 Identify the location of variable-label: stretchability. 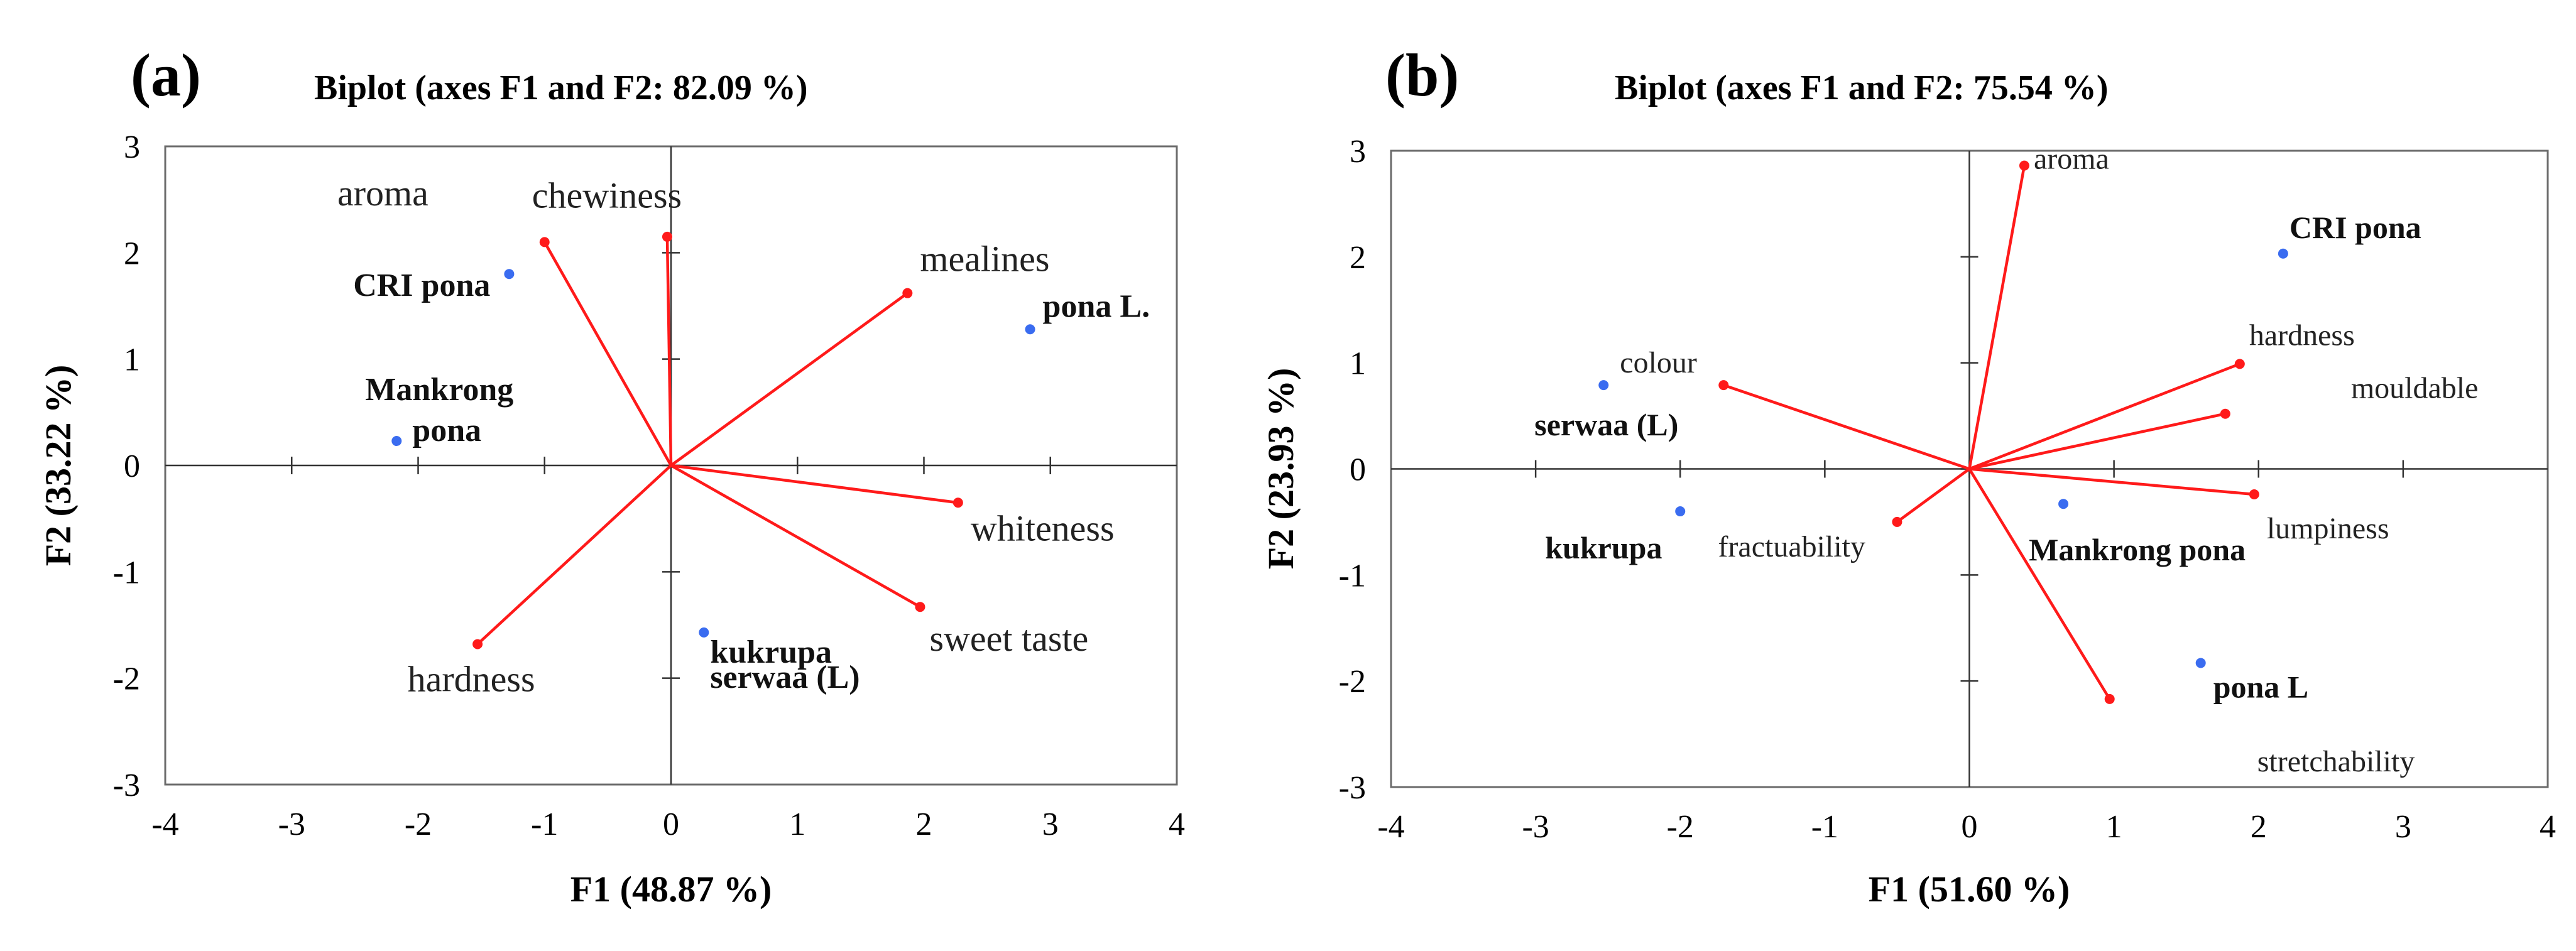
(2336, 762).